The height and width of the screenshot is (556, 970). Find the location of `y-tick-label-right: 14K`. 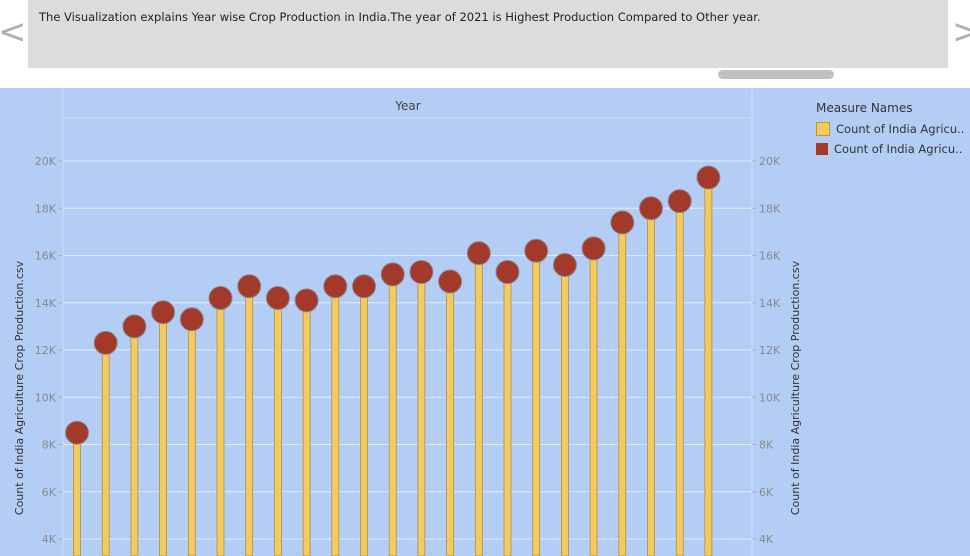

y-tick-label-right: 14K is located at coordinates (770, 303).